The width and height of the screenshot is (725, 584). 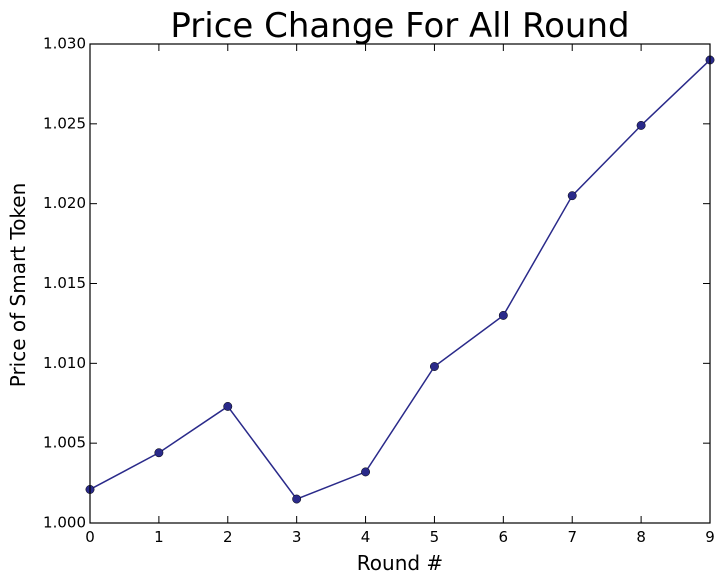 I want to click on y-axis-label: Price of Smart Token, so click(x=18, y=285).